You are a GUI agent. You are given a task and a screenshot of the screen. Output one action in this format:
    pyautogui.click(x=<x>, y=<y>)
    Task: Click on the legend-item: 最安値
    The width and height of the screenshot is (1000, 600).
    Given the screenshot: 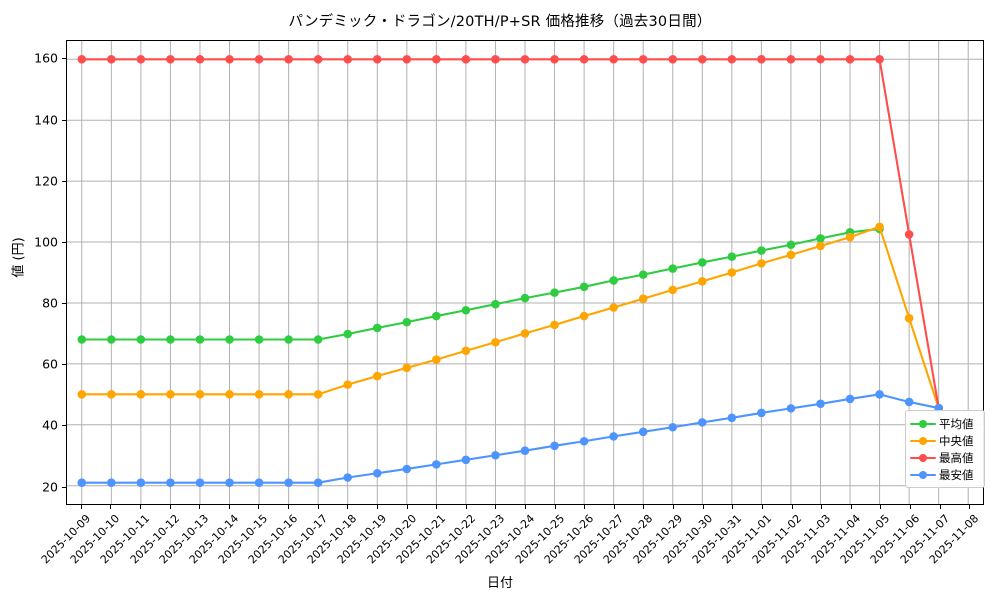 What is the action you would take?
    pyautogui.click(x=944, y=474)
    